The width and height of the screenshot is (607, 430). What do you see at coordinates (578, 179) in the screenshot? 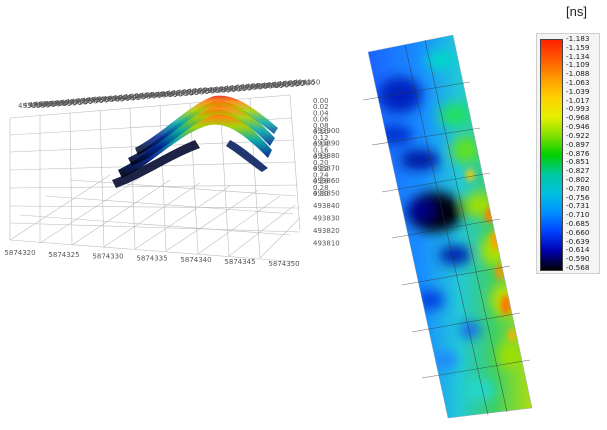
I see `legend-value-label: -0.802` at bounding box center [578, 179].